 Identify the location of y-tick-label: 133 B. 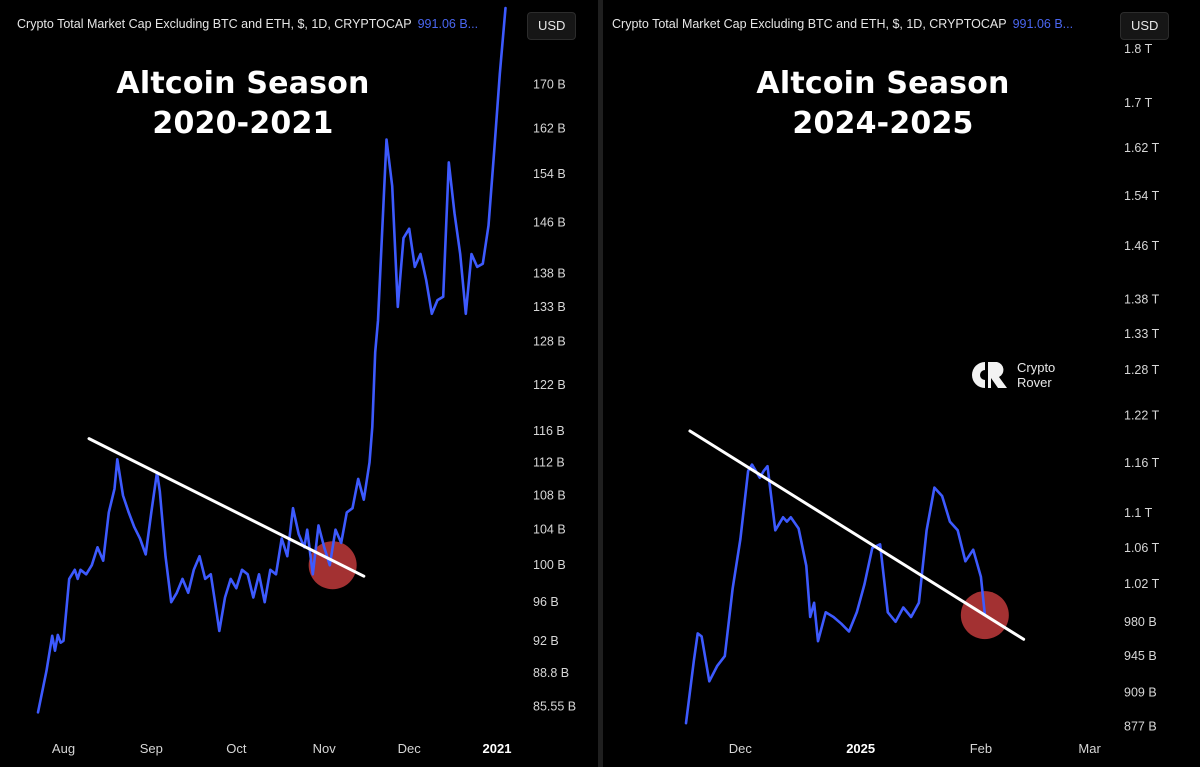
(549, 307).